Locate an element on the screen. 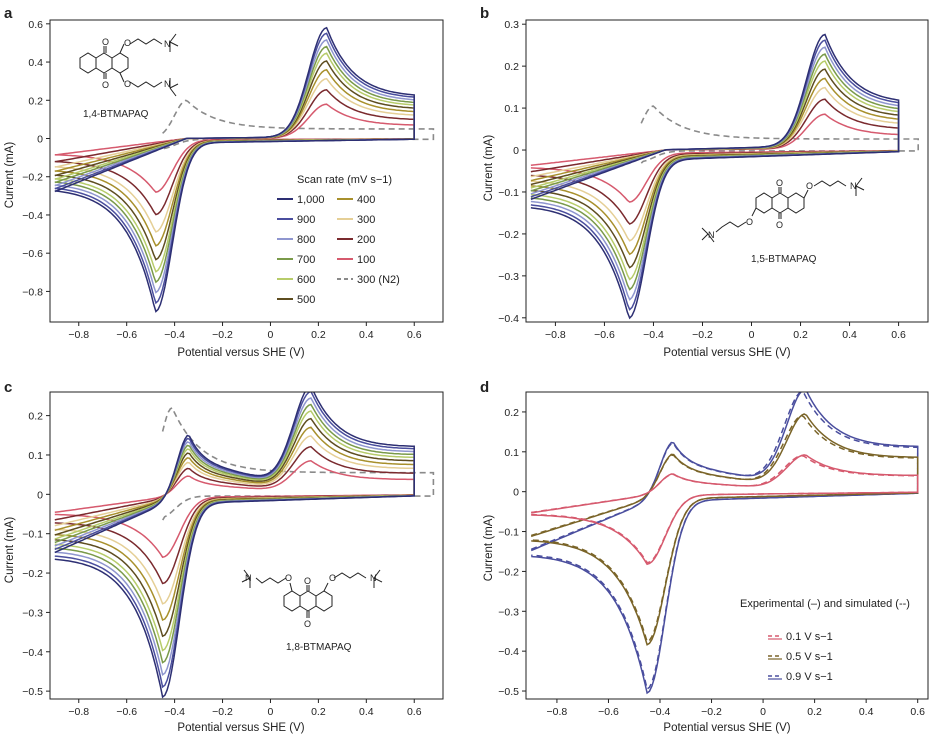  panel-c-xlabel: Potential versus SHE (V) is located at coordinates (240, 728).